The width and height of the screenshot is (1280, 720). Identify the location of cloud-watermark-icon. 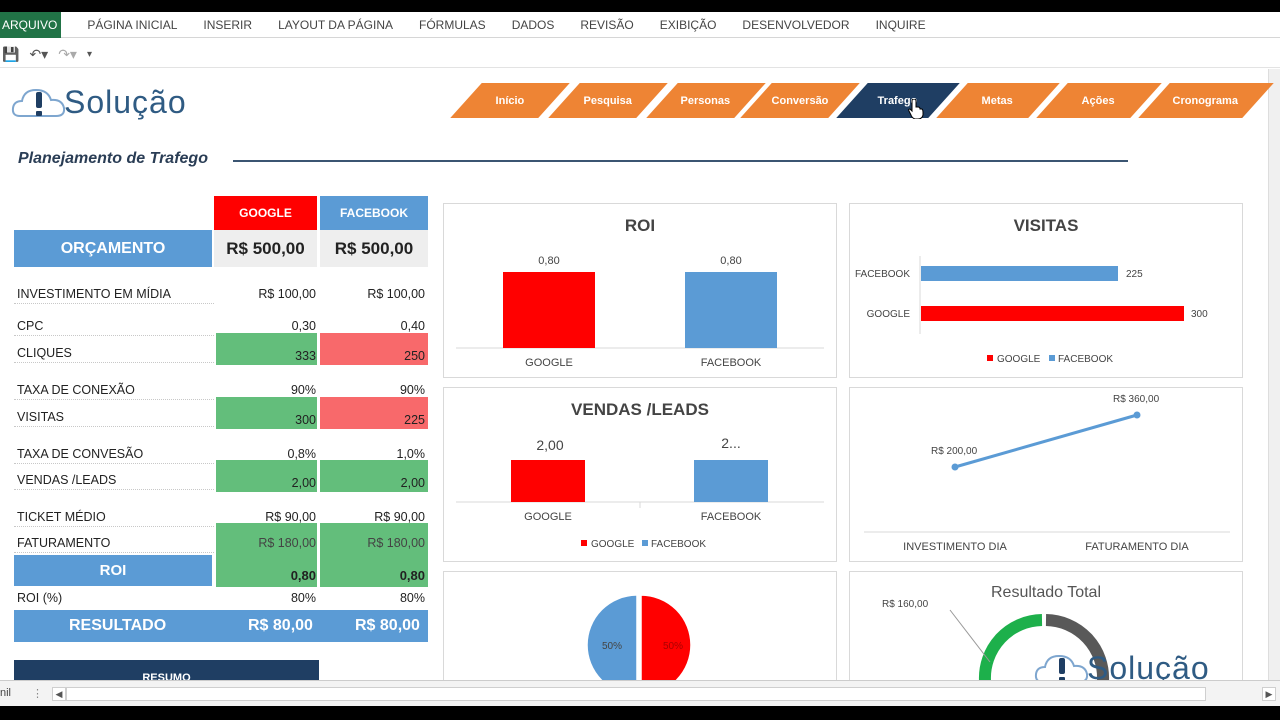
(1061, 668).